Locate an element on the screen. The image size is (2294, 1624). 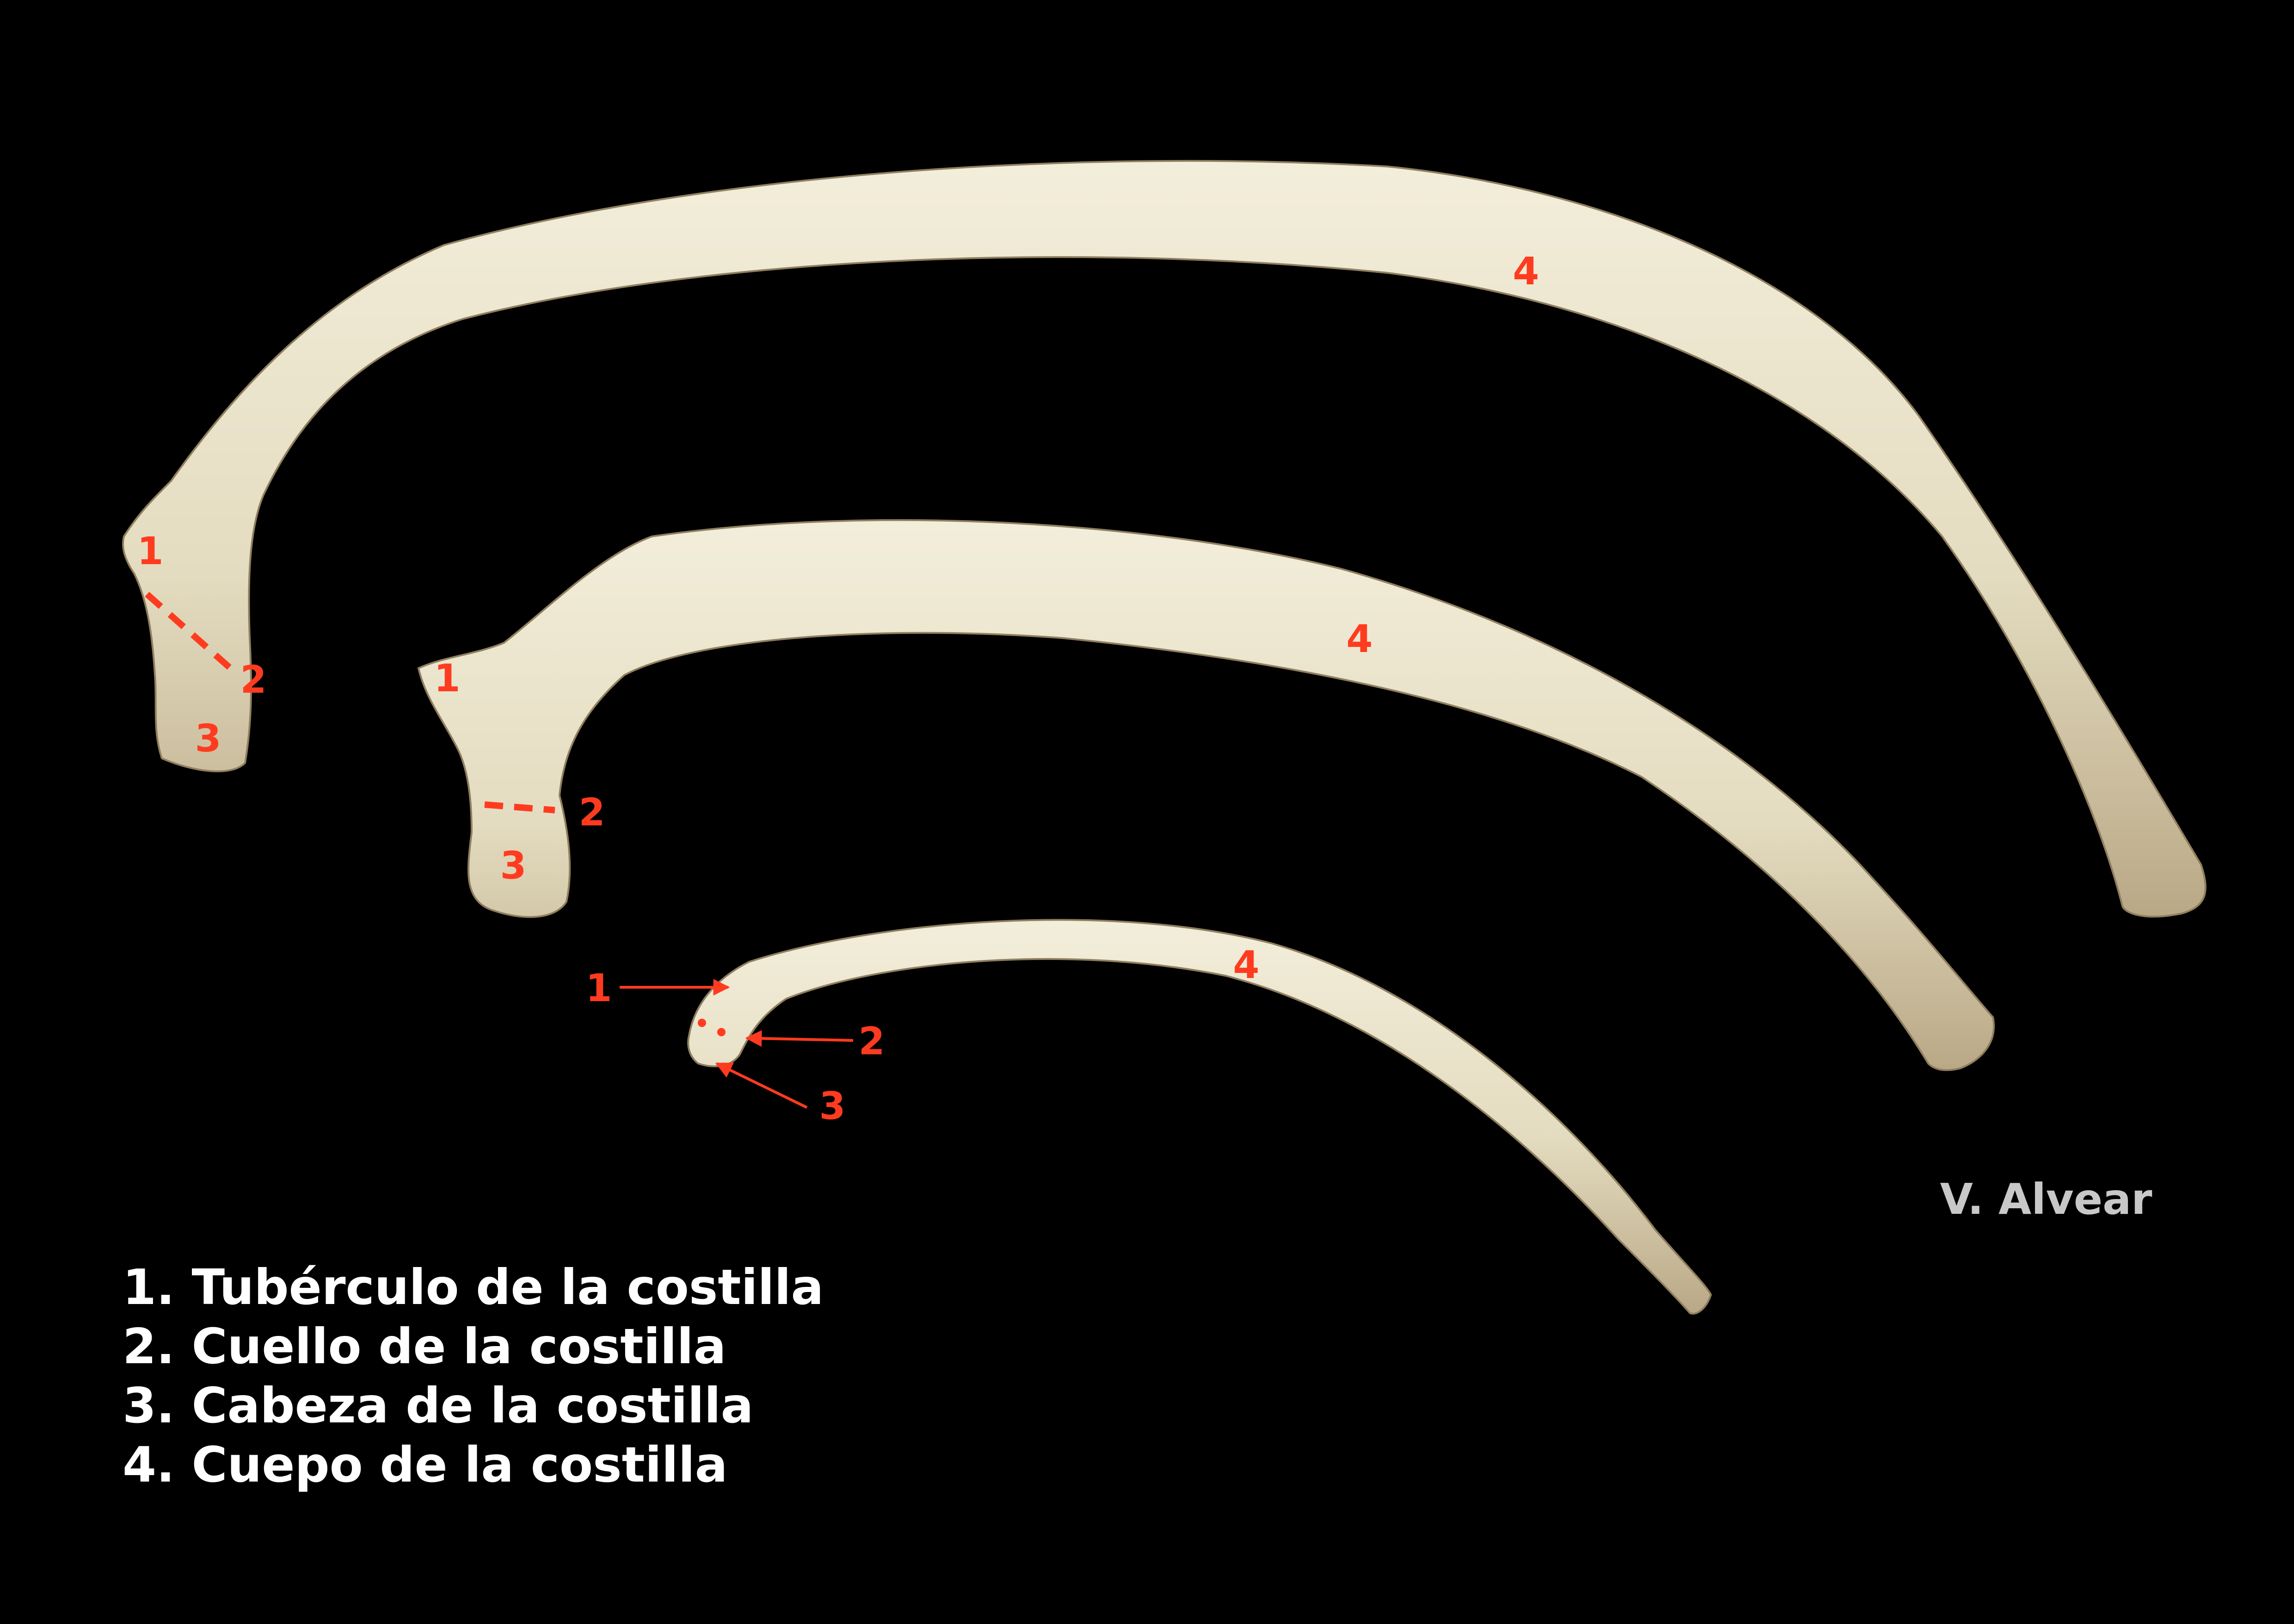
rib-small: 1 2 3 4 is located at coordinates (1148, 1117).